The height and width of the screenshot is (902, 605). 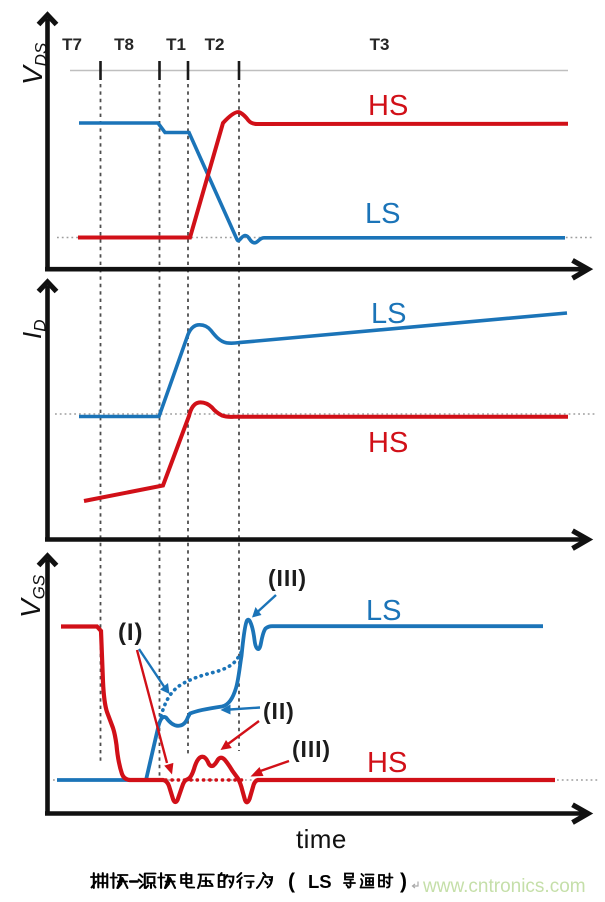 I want to click on svg-text: T8, so click(x=124, y=44).